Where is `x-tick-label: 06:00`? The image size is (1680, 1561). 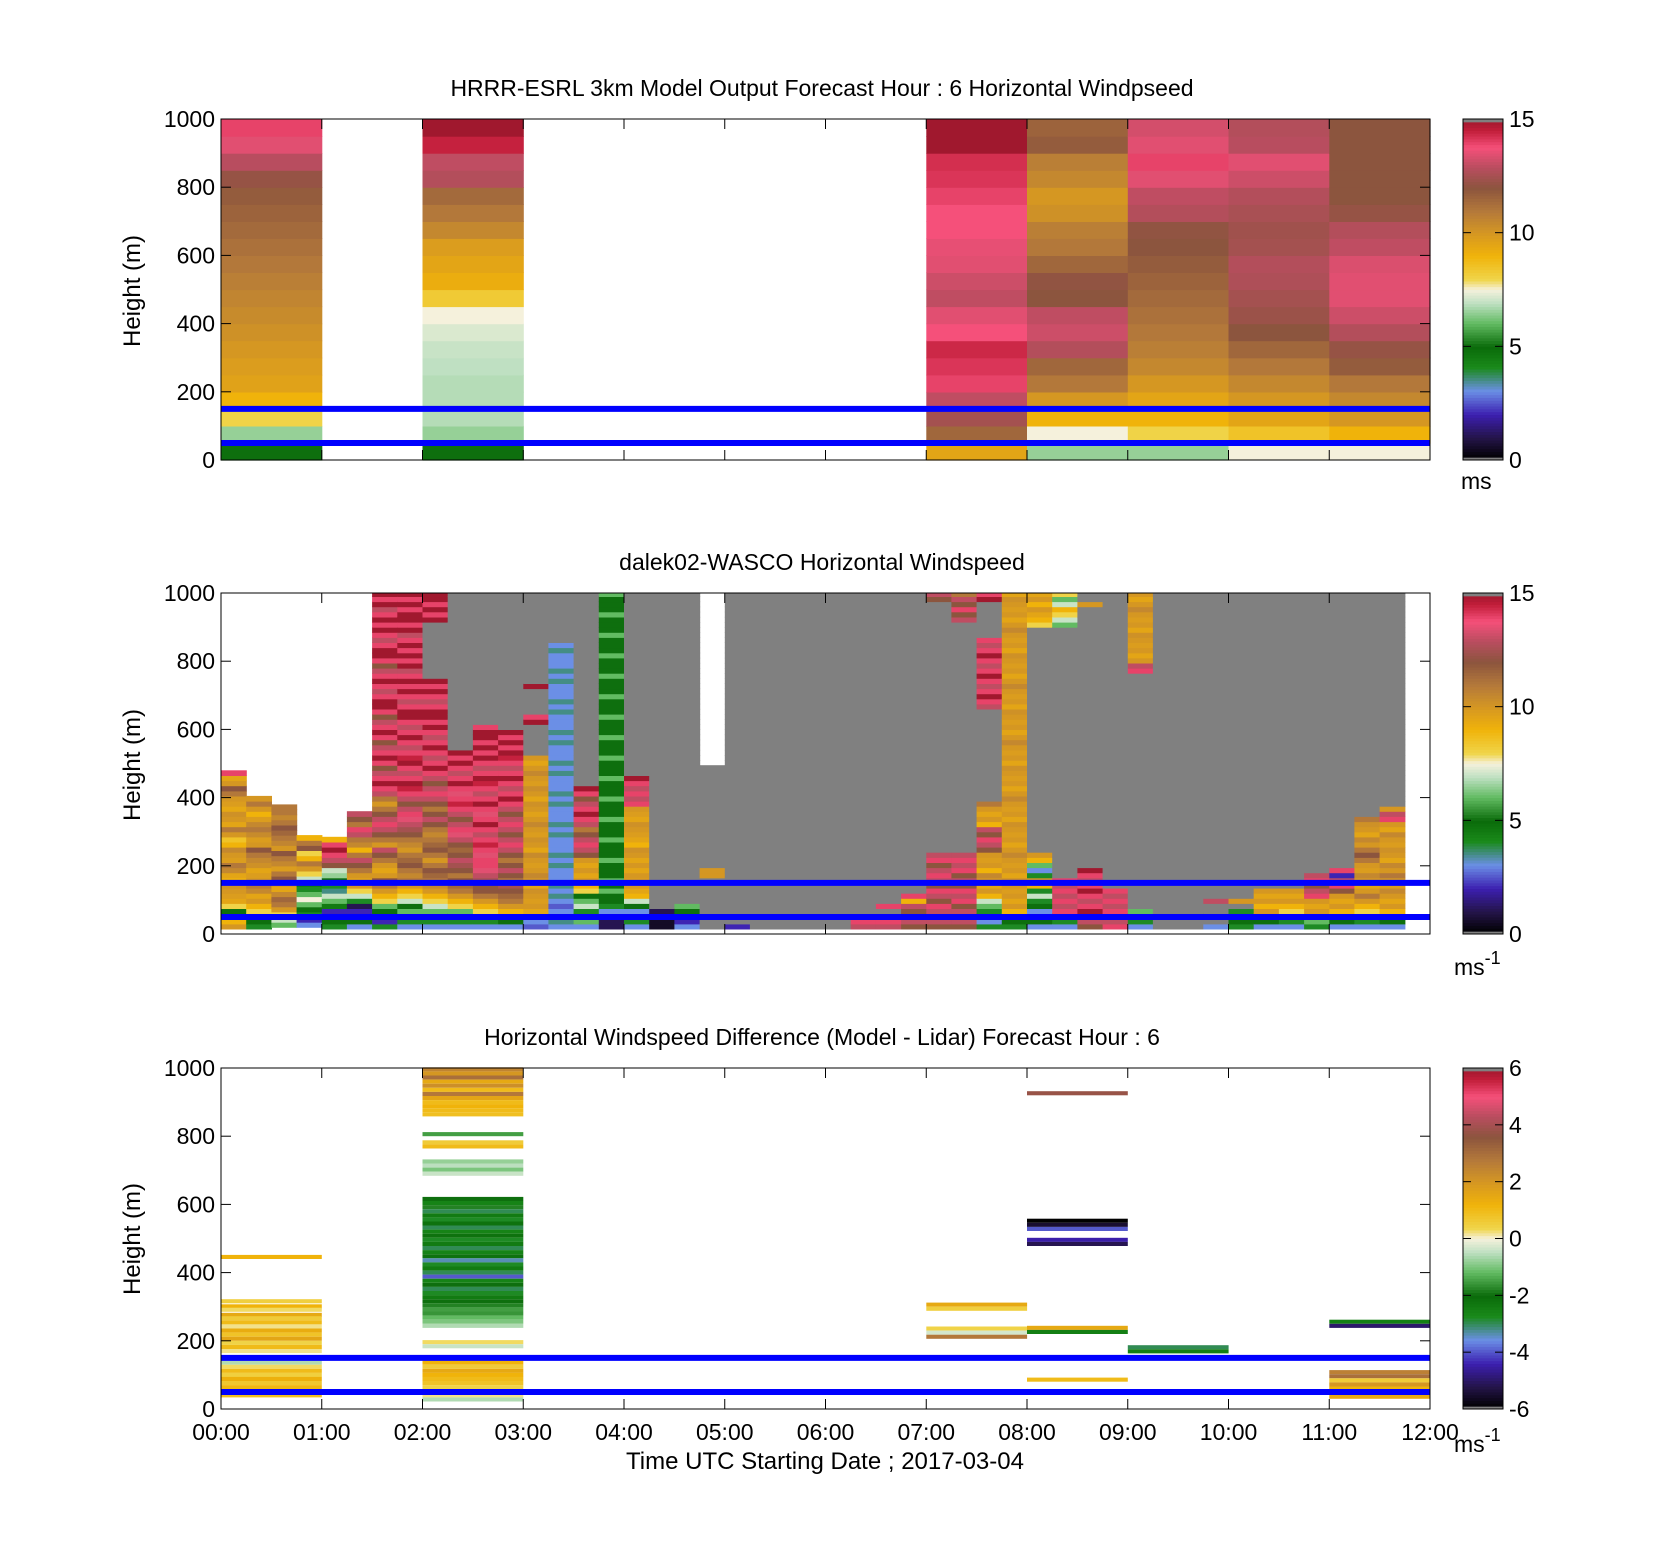
x-tick-label: 06:00 is located at coordinates (826, 1432).